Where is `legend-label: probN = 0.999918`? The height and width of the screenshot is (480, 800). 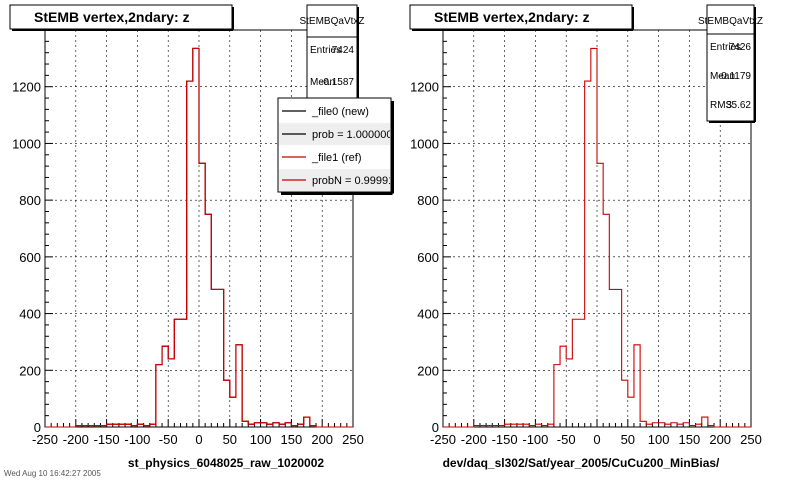
legend-label: probN = 0.999918 is located at coordinates (356, 181).